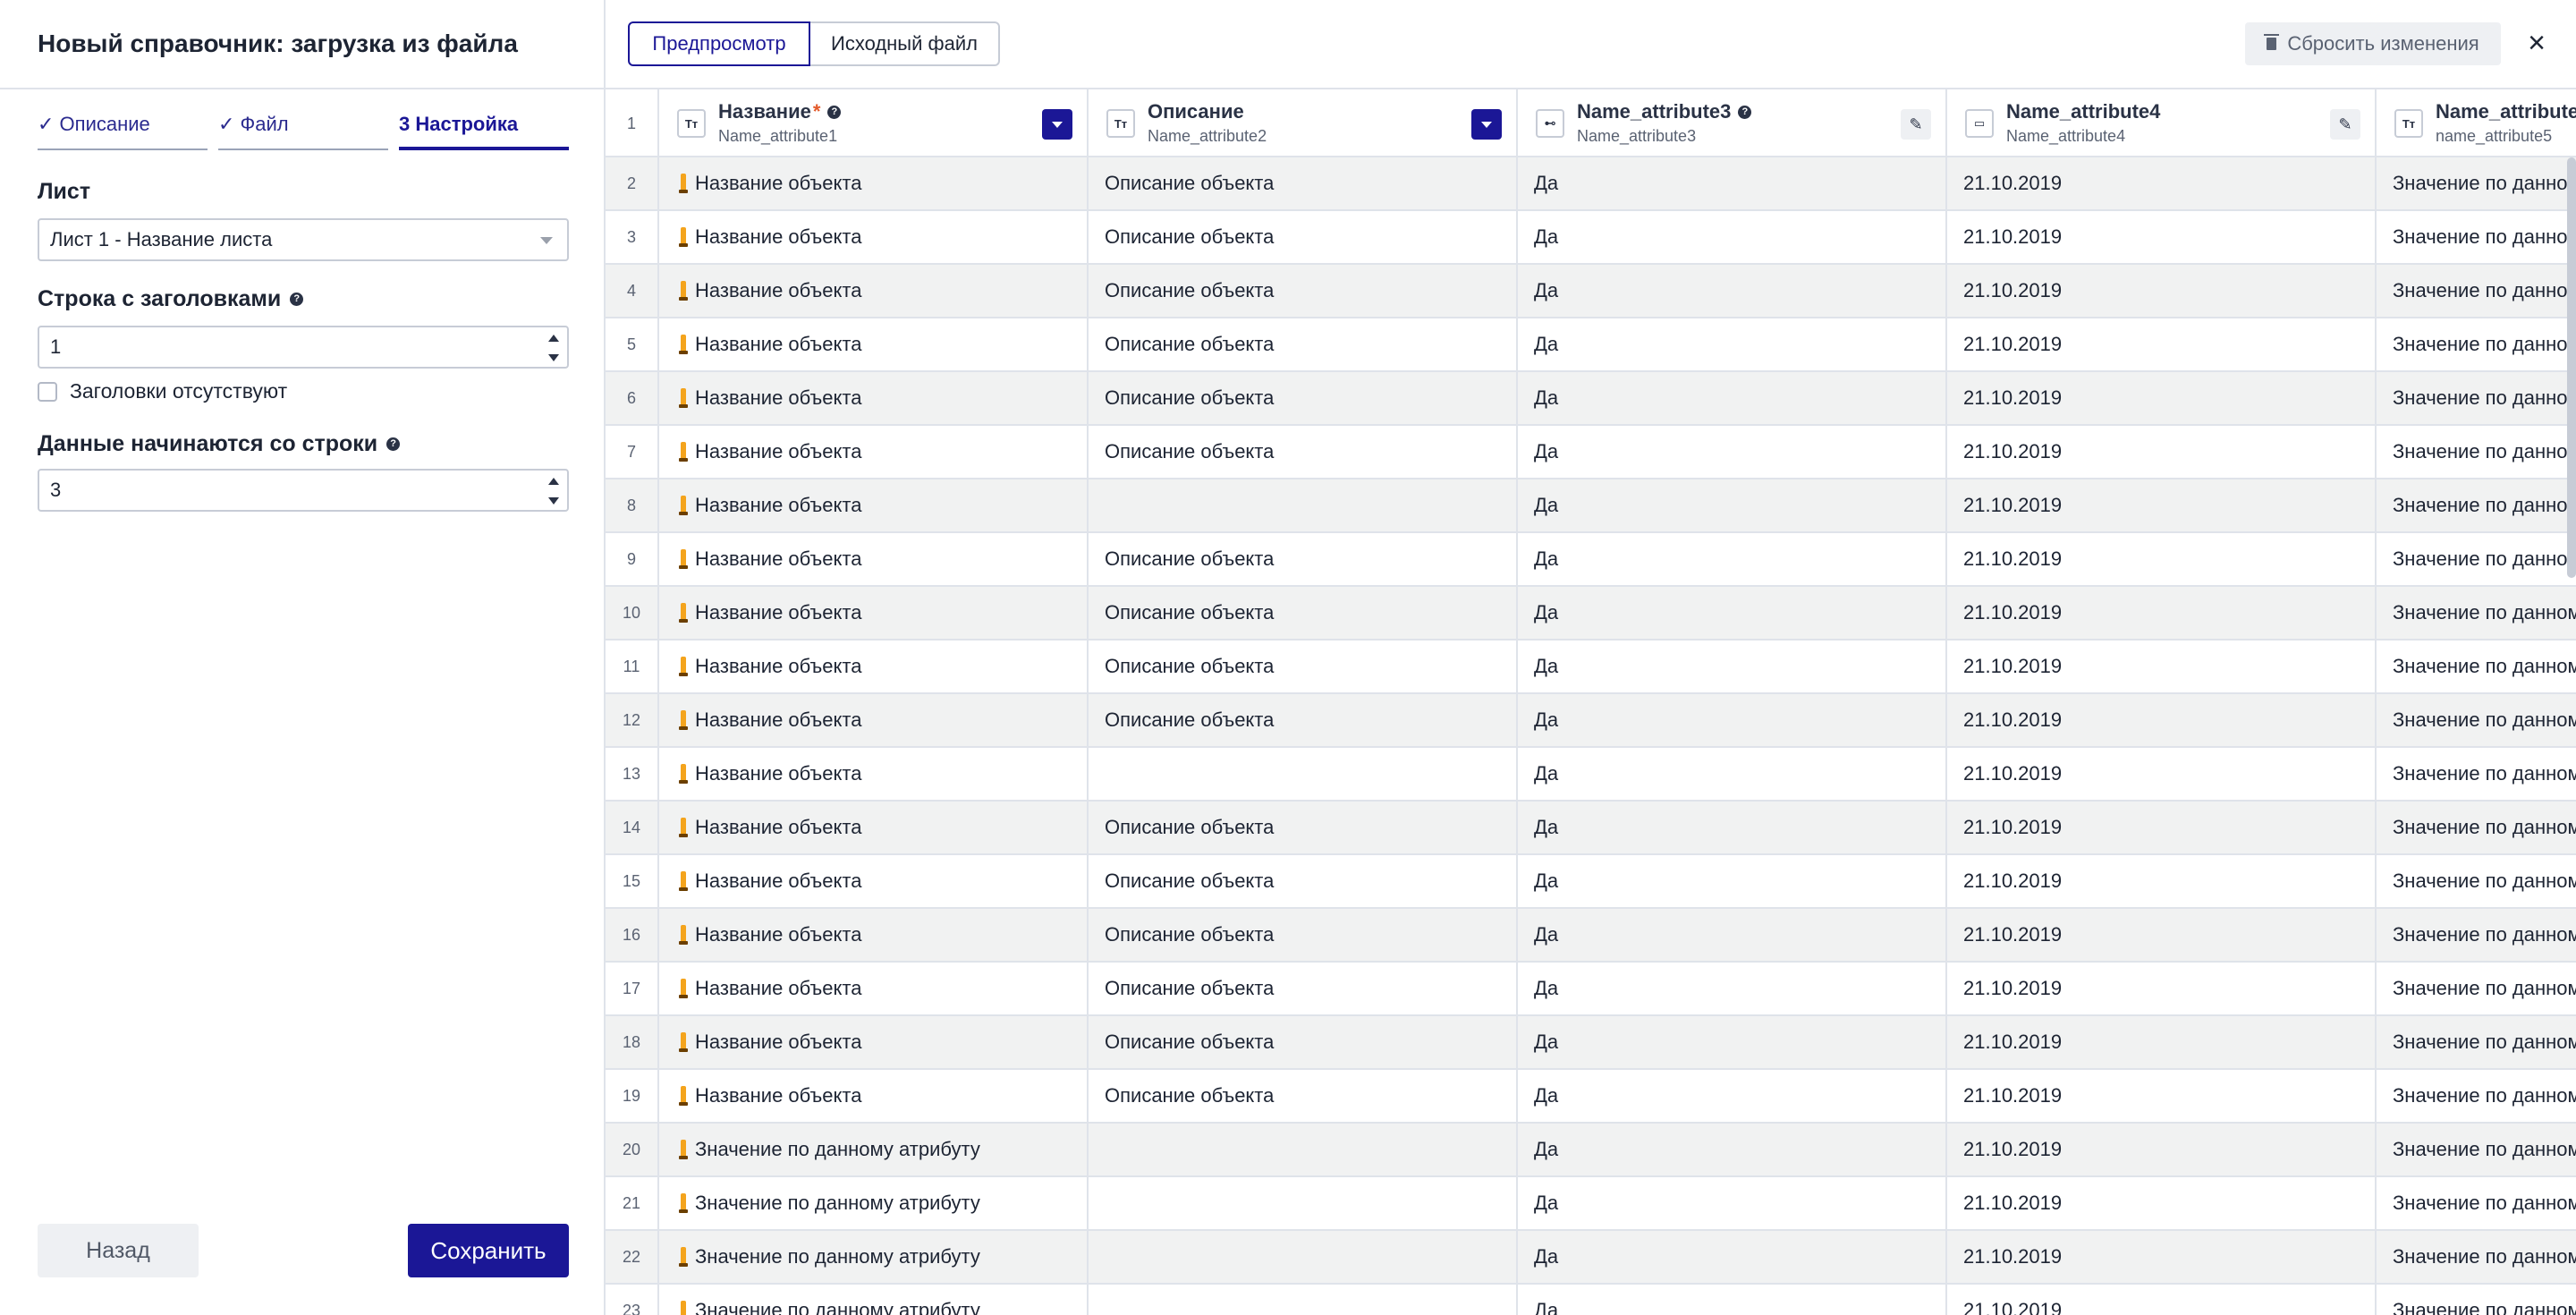 The height and width of the screenshot is (1315, 2576). What do you see at coordinates (47, 391) in the screenshot?
I see `no-headers-checkbox` at bounding box center [47, 391].